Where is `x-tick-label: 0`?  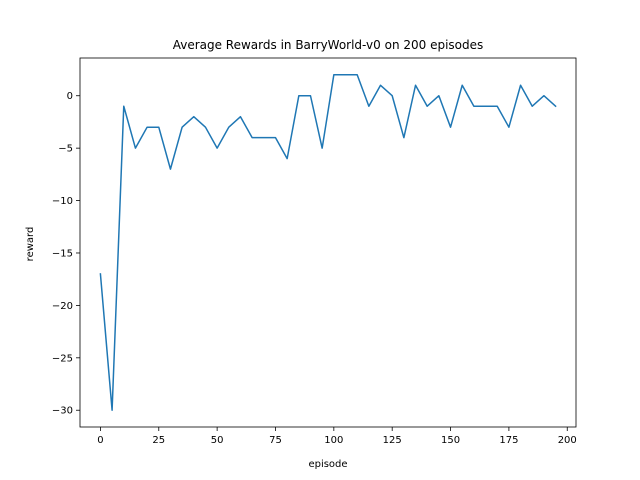
x-tick-label: 0 is located at coordinates (100, 440).